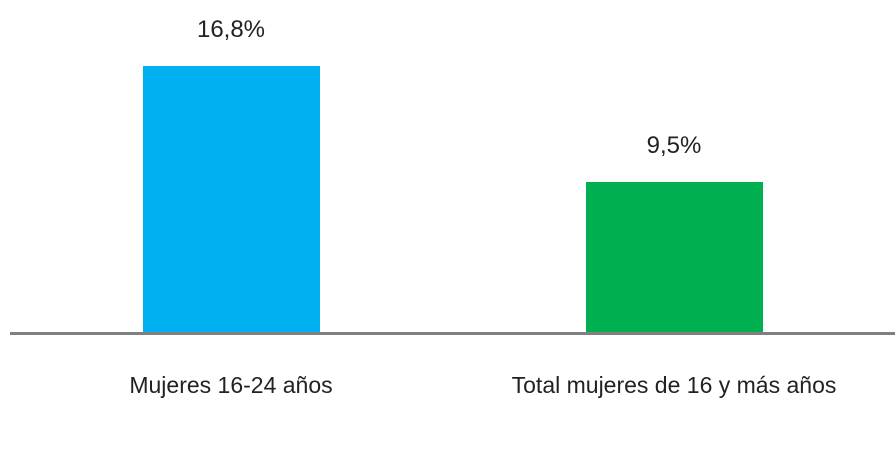  Describe the element at coordinates (231, 385) in the screenshot. I see `x-tick-label: Mujeres 16-24 años` at that location.